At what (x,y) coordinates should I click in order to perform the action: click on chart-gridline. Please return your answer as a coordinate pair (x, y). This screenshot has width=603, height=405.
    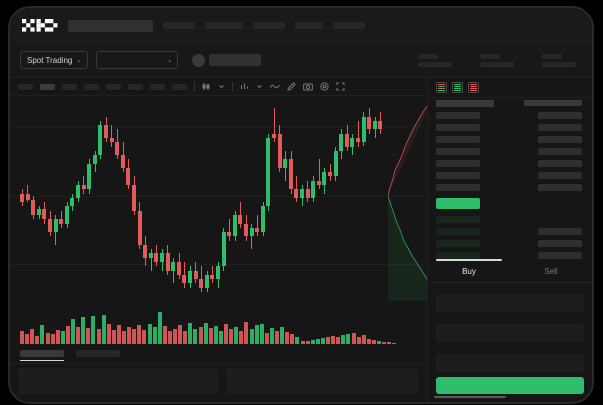
    Looking at the image, I should click on (219, 196).